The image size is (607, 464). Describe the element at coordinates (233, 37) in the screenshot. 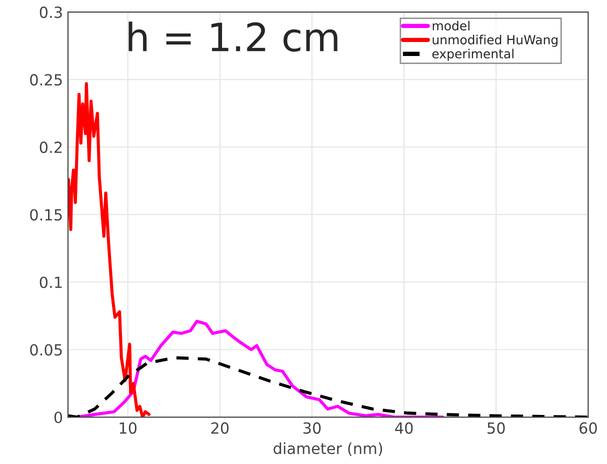

I see `annotation: h = 1.2 cm` at that location.